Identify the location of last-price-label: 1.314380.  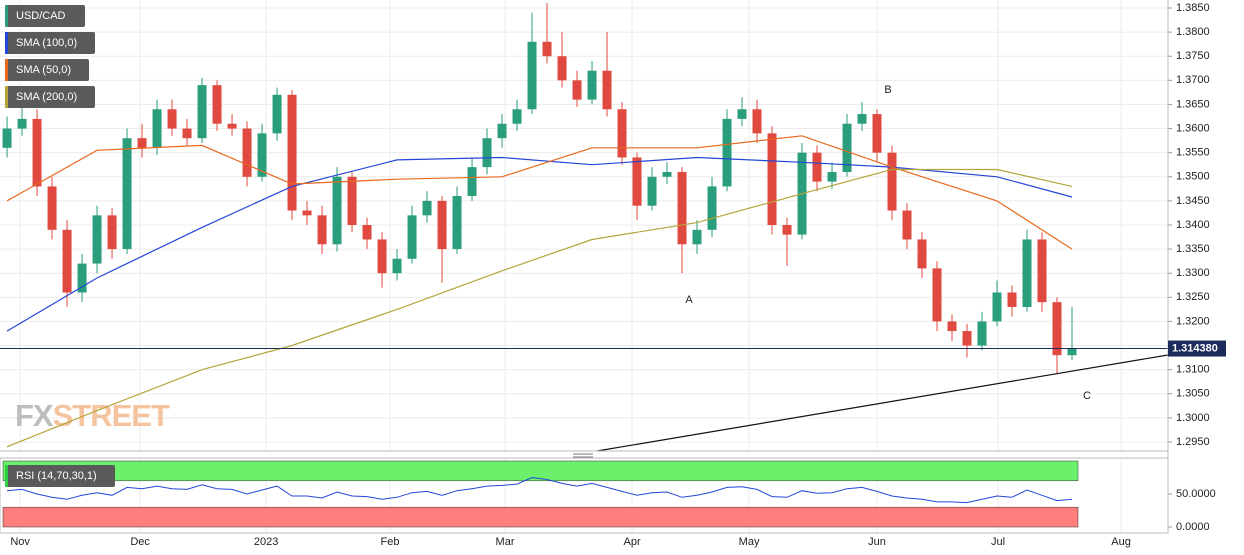
(1195, 348).